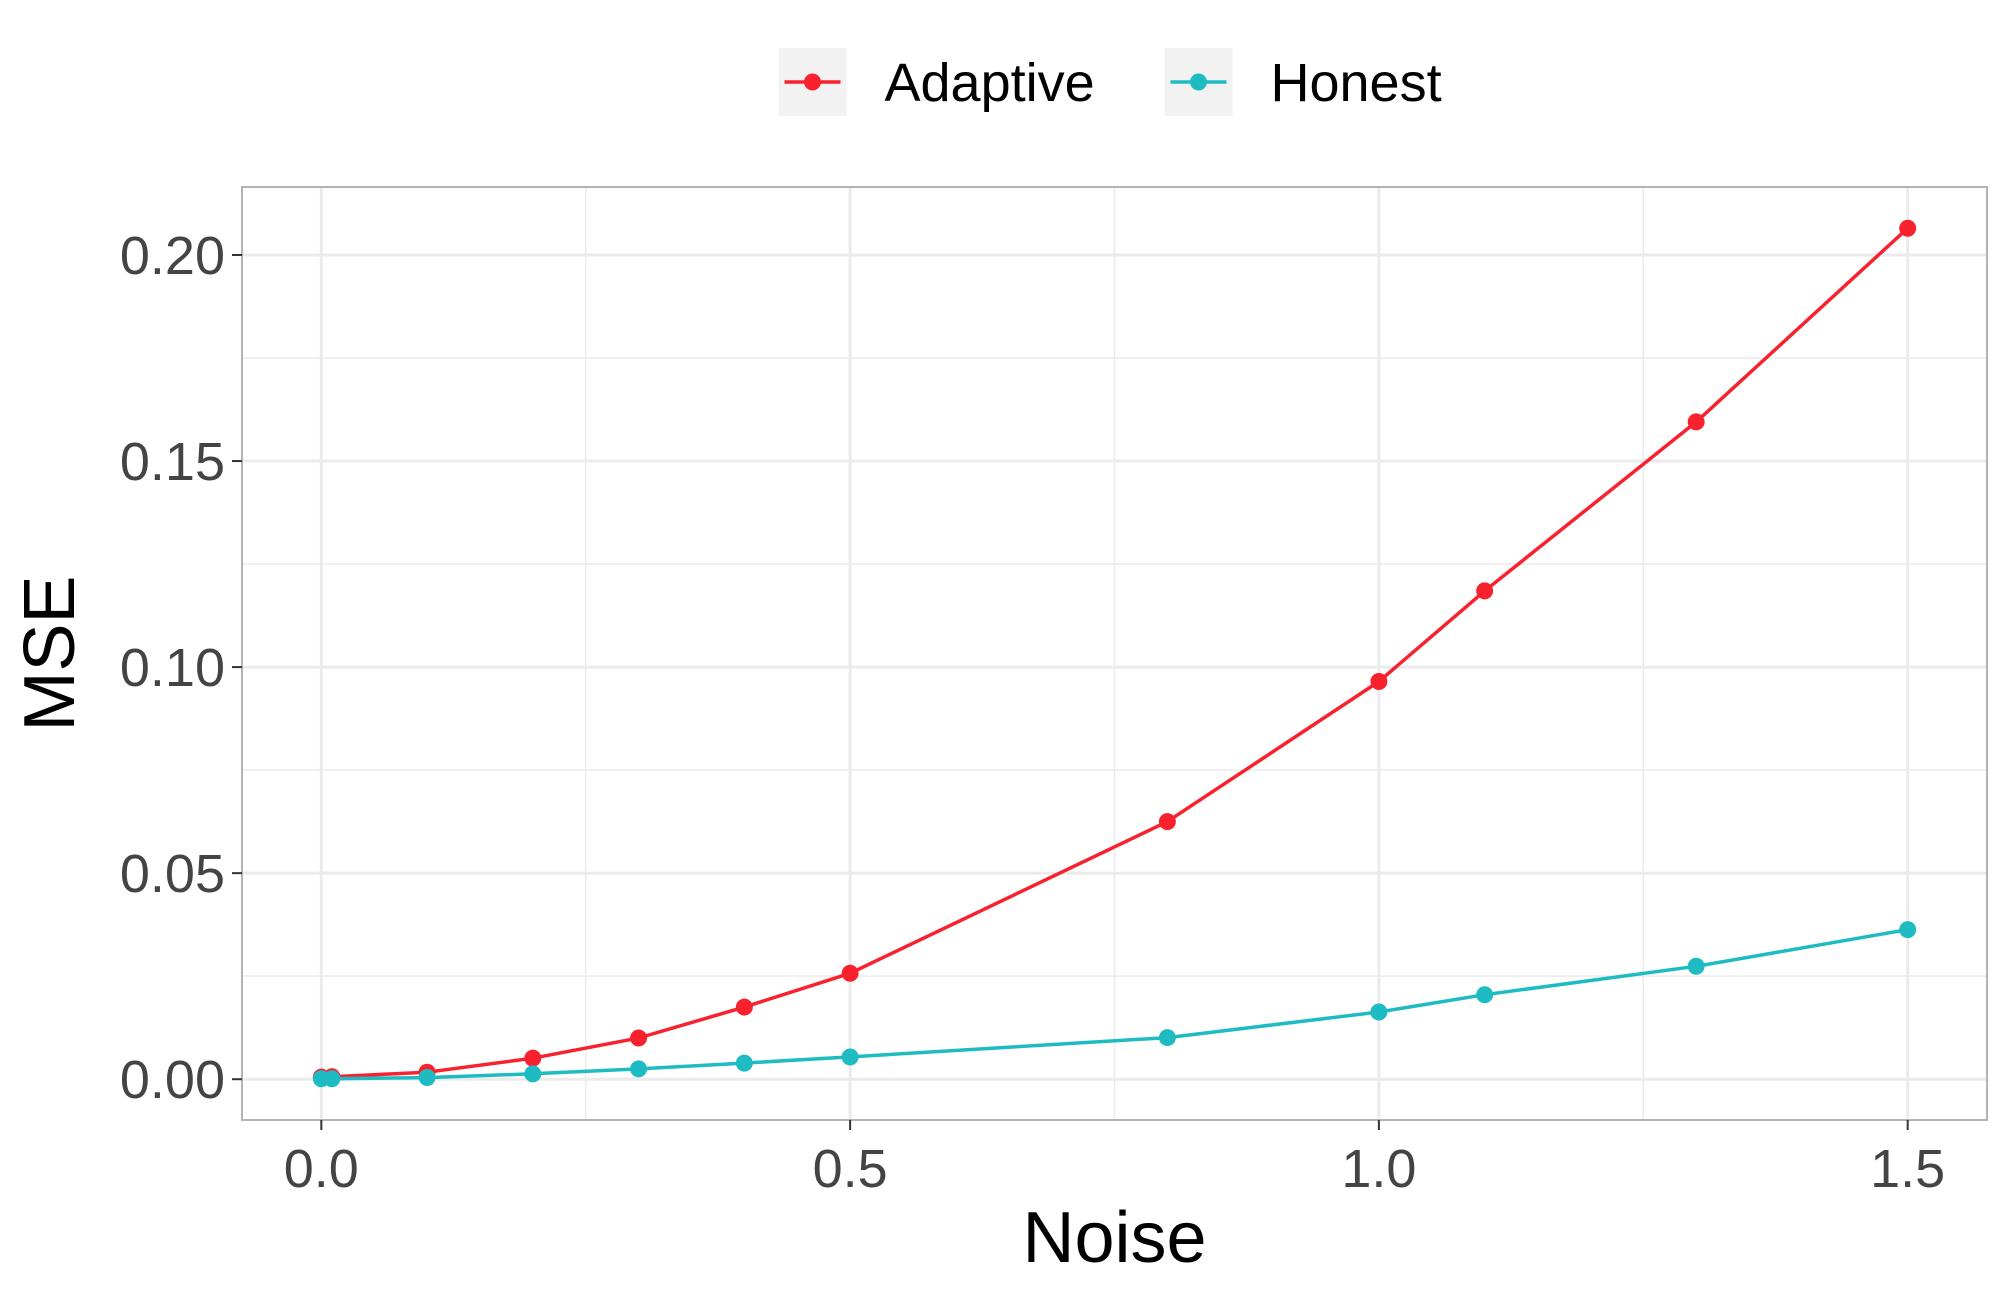 The width and height of the screenshot is (2007, 1299). What do you see at coordinates (50, 653) in the screenshot?
I see `y-axis-title: MSE` at bounding box center [50, 653].